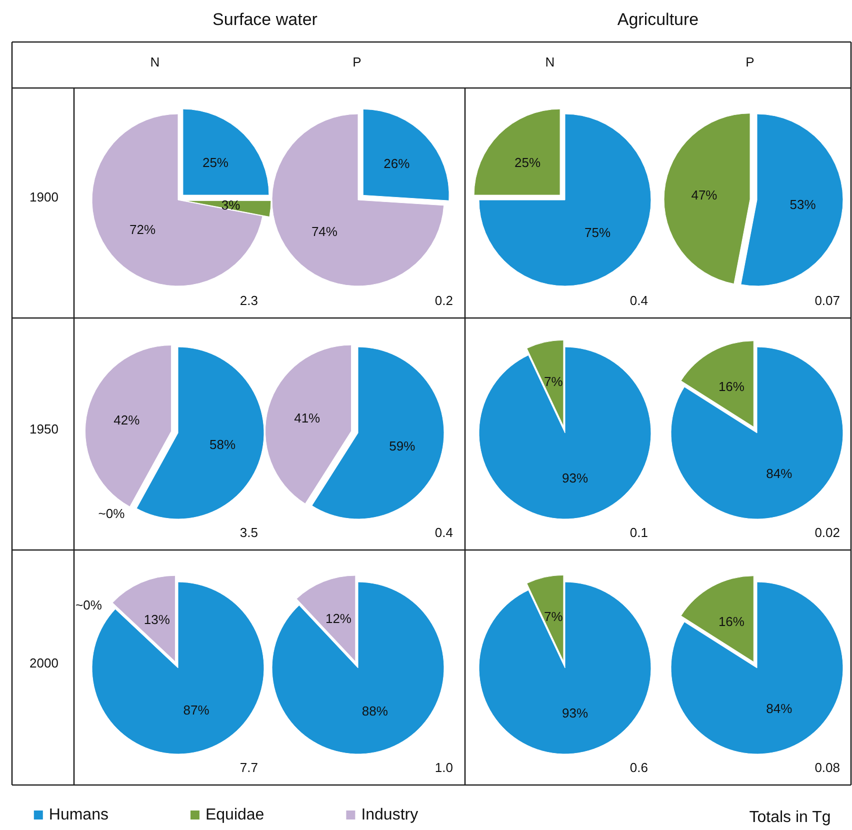 This screenshot has width=852, height=830. I want to click on data-label: 41%, so click(307, 418).